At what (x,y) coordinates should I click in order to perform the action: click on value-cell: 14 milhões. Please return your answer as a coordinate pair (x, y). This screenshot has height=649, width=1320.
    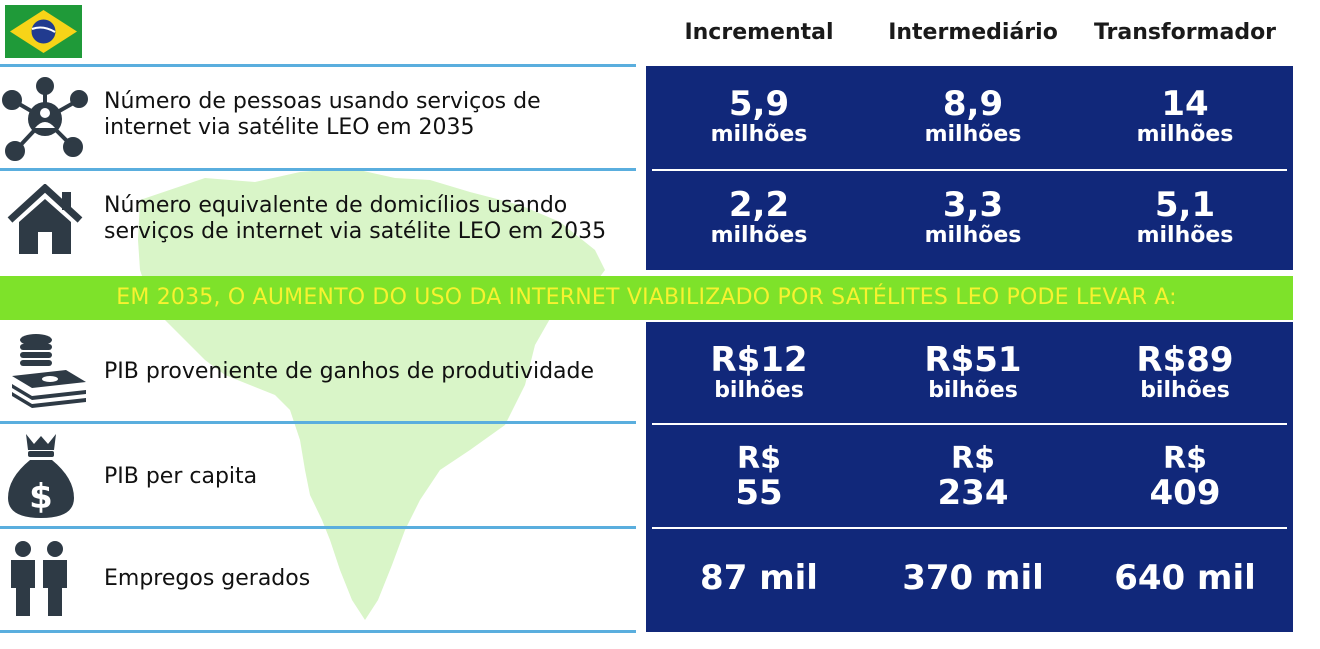
    Looking at the image, I should click on (1185, 117).